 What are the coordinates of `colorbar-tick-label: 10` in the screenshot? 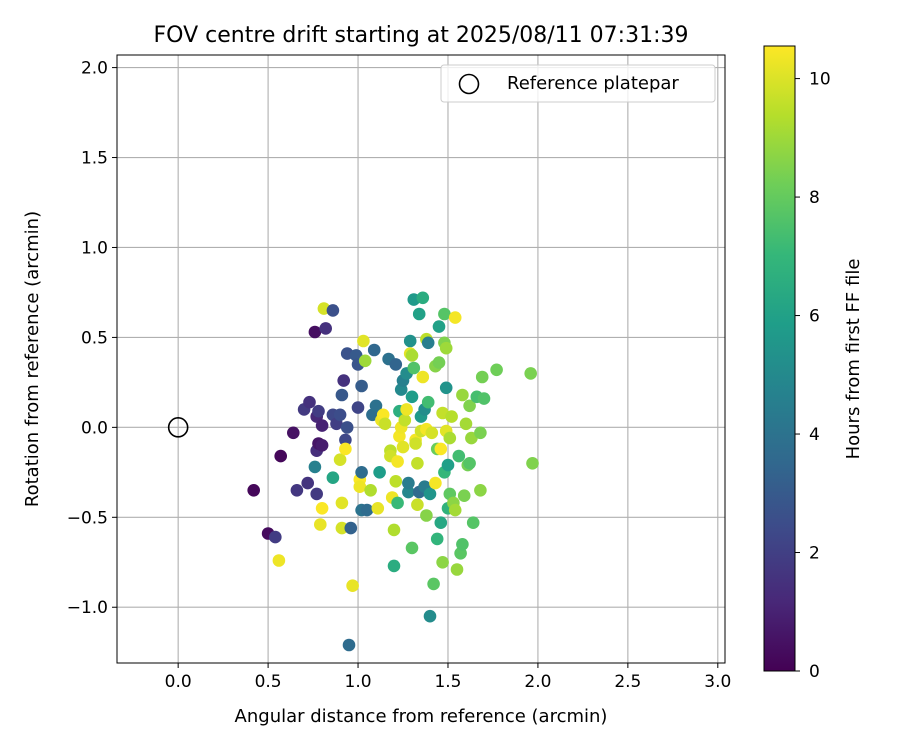 It's located at (820, 80).